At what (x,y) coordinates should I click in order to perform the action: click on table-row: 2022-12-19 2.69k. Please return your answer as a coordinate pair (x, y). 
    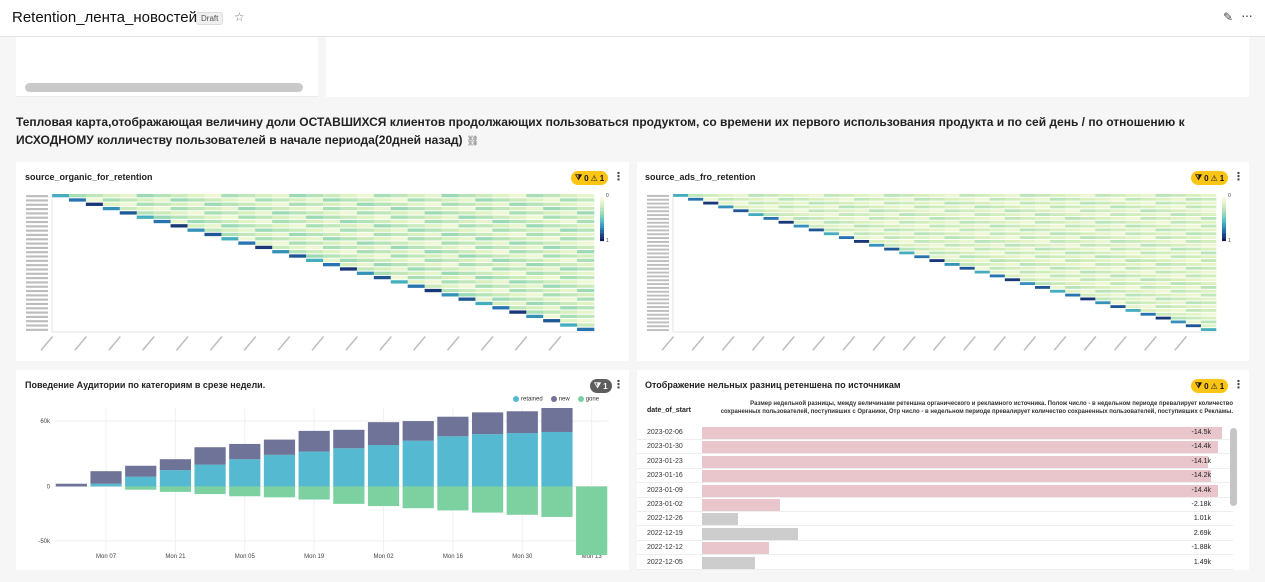
    Looking at the image, I should click on (935, 534).